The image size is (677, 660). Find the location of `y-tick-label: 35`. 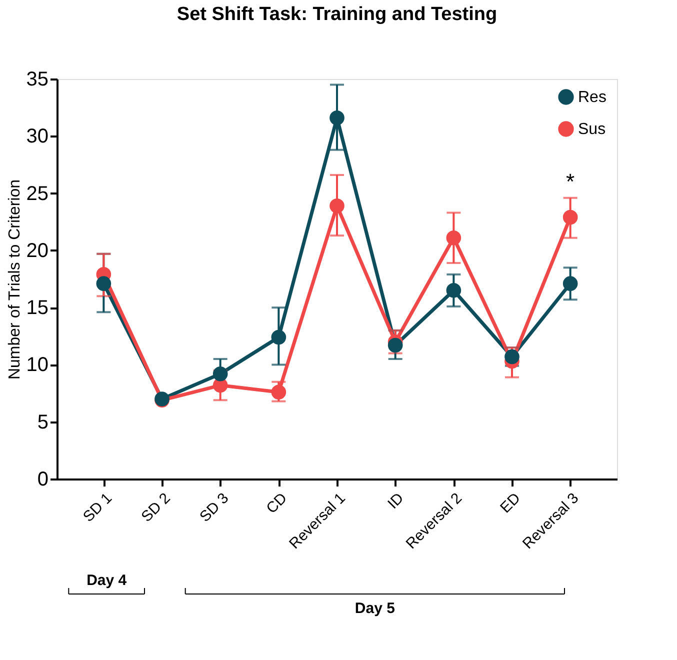

y-tick-label: 35 is located at coordinates (37, 79).